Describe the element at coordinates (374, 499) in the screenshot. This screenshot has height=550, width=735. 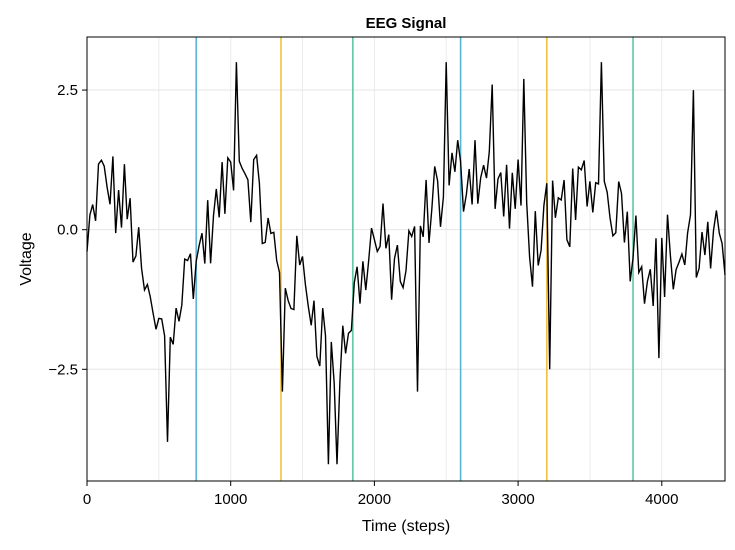
I see `x-tick-label: 2000` at that location.